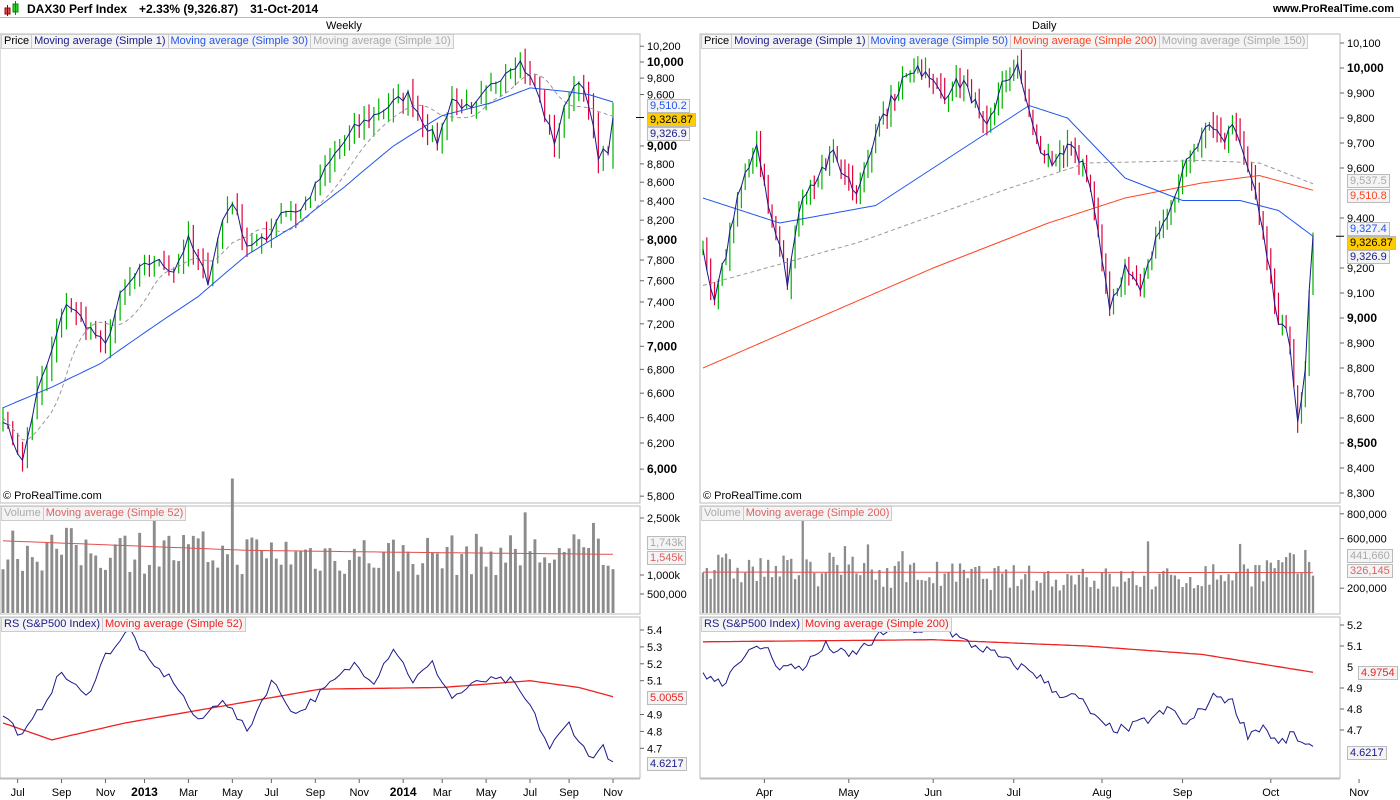 The height and width of the screenshot is (800, 1400). What do you see at coordinates (114, 513) in the screenshot?
I see `legend-volume-ma: Moving average (Simple 52)` at bounding box center [114, 513].